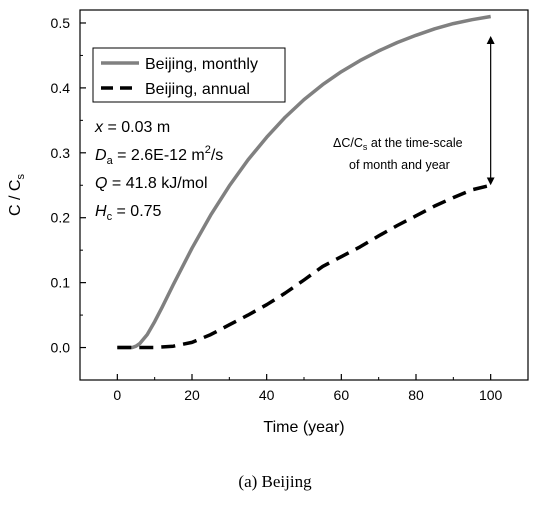 The image size is (550, 505). What do you see at coordinates (208, 150) in the screenshot?
I see `parameter-superscript: 2` at bounding box center [208, 150].